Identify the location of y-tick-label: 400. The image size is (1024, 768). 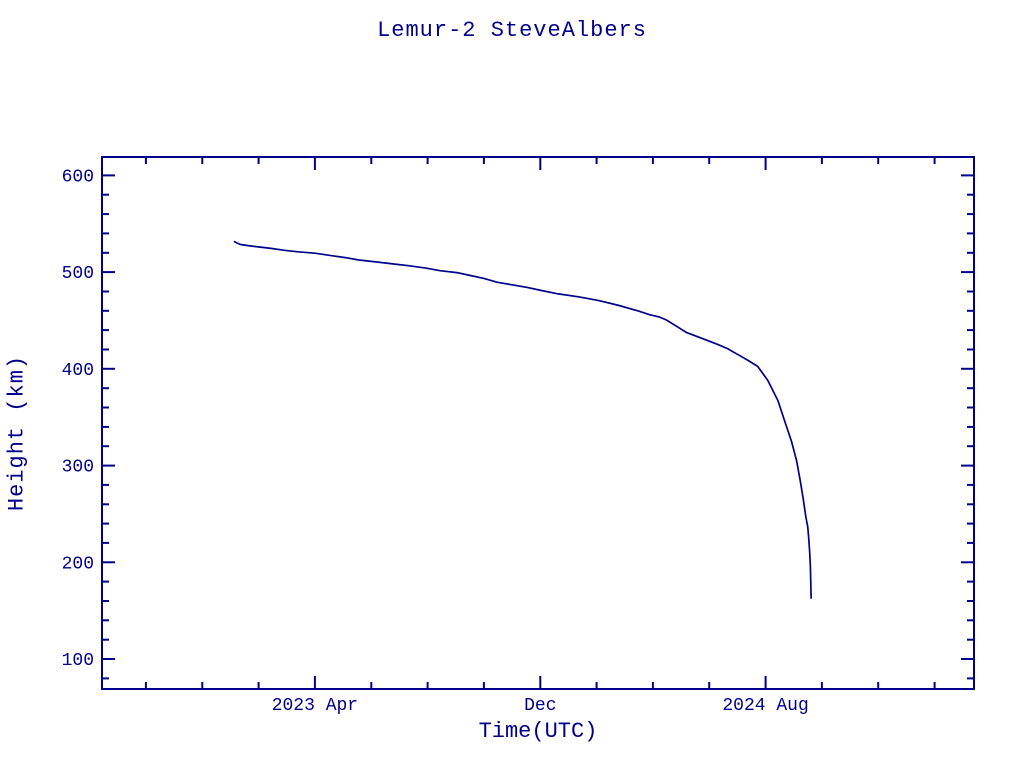
(78, 371).